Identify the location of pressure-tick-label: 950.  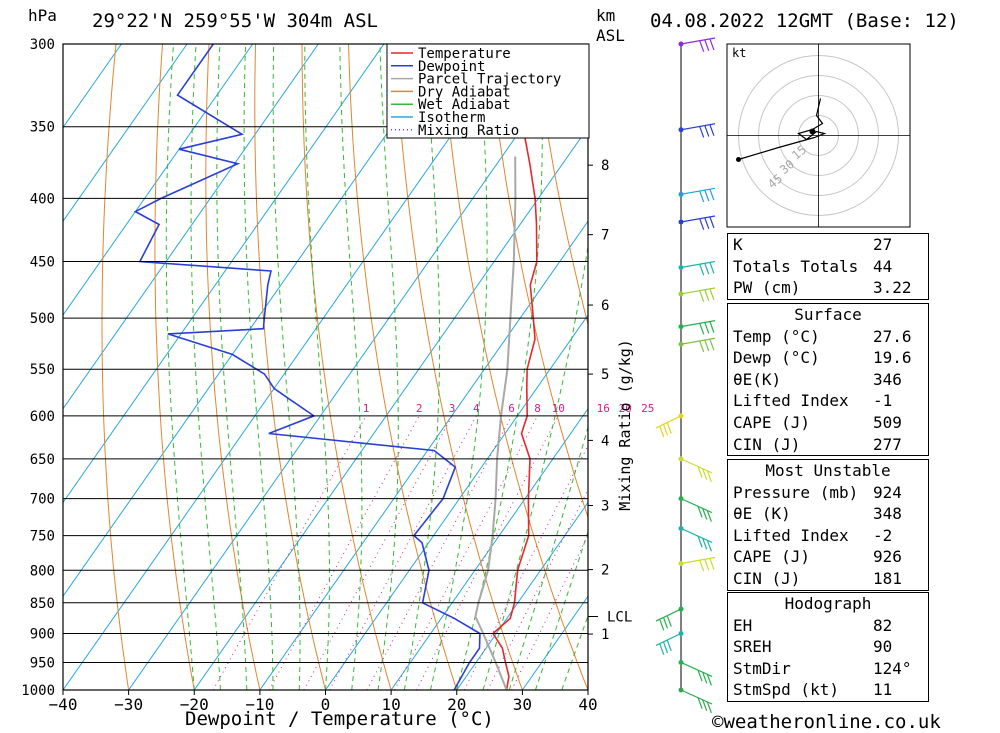
(42, 663).